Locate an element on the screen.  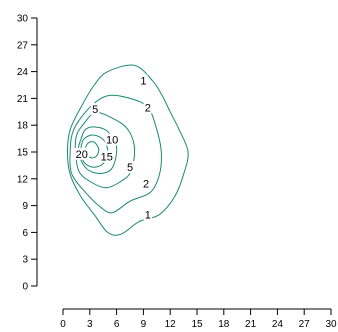
x-tick-label: 0 is located at coordinates (63, 324).